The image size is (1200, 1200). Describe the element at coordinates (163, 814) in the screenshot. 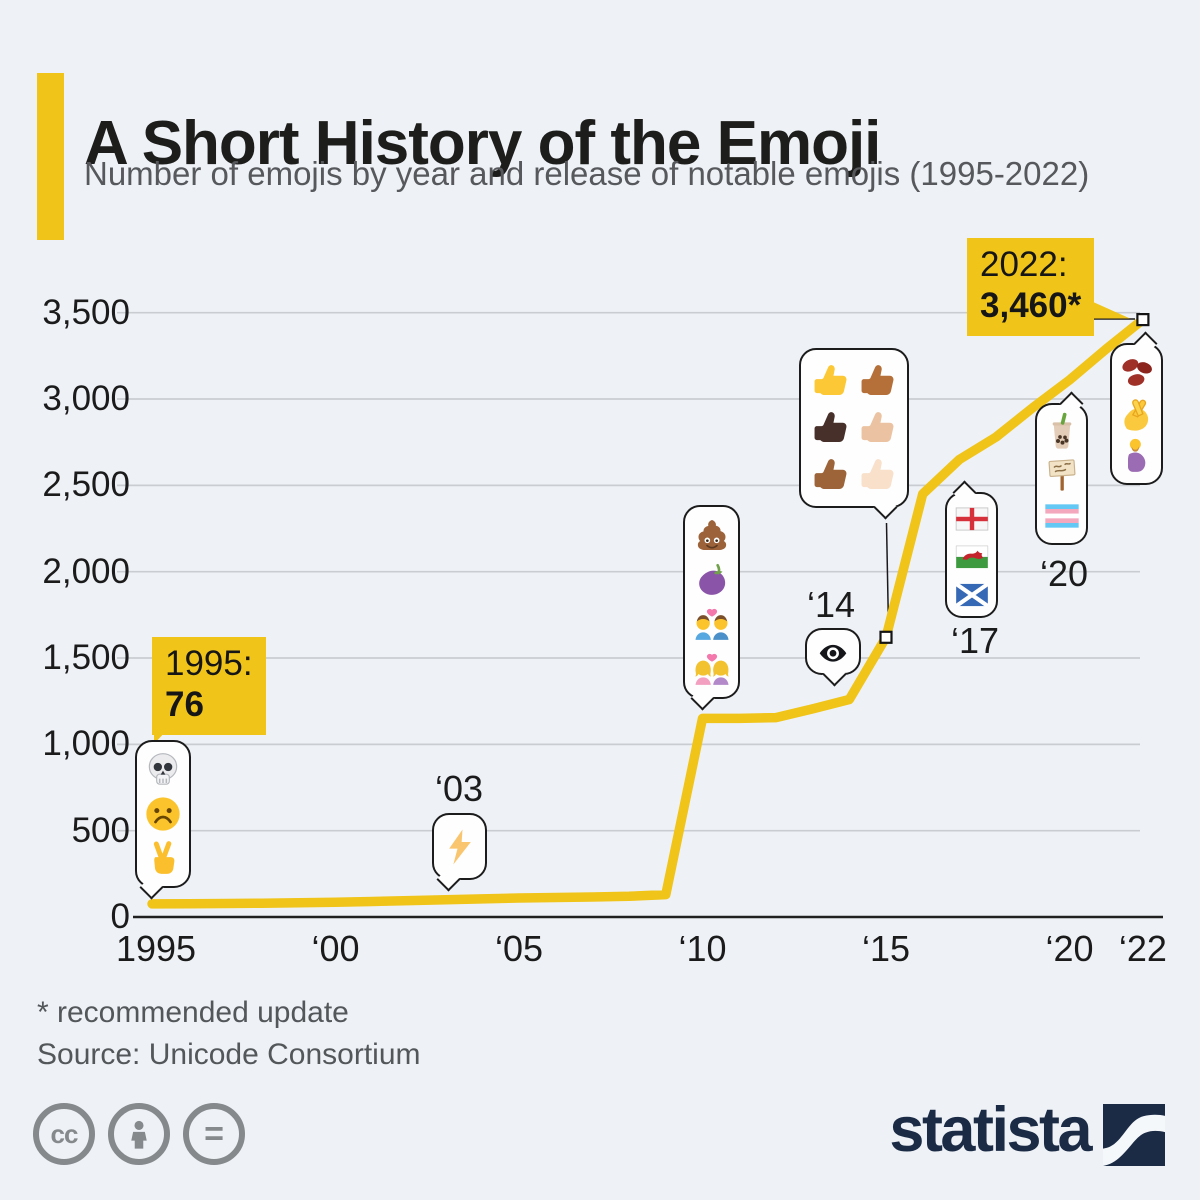

I see `frowning-face-emoji-icon` at that location.